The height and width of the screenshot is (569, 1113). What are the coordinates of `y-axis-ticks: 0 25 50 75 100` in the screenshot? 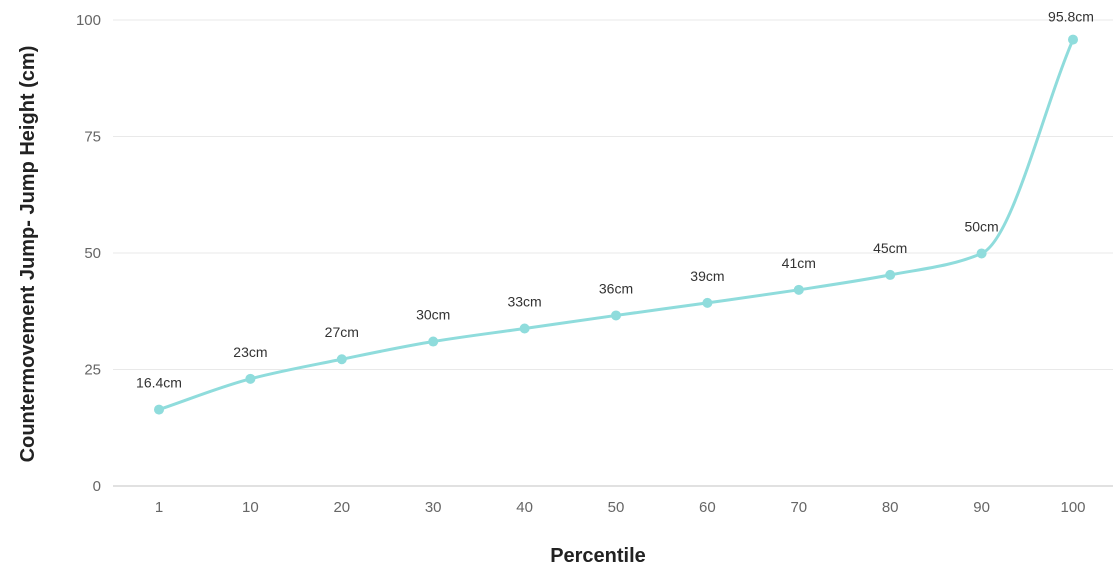 It's located at (88, 253).